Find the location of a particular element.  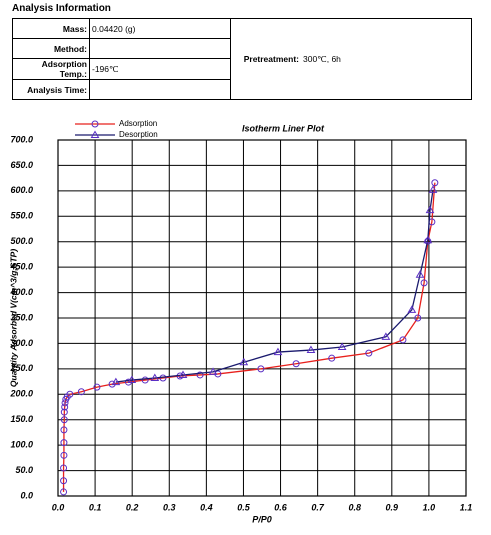

x-tick-label: 0.6 is located at coordinates (281, 507).